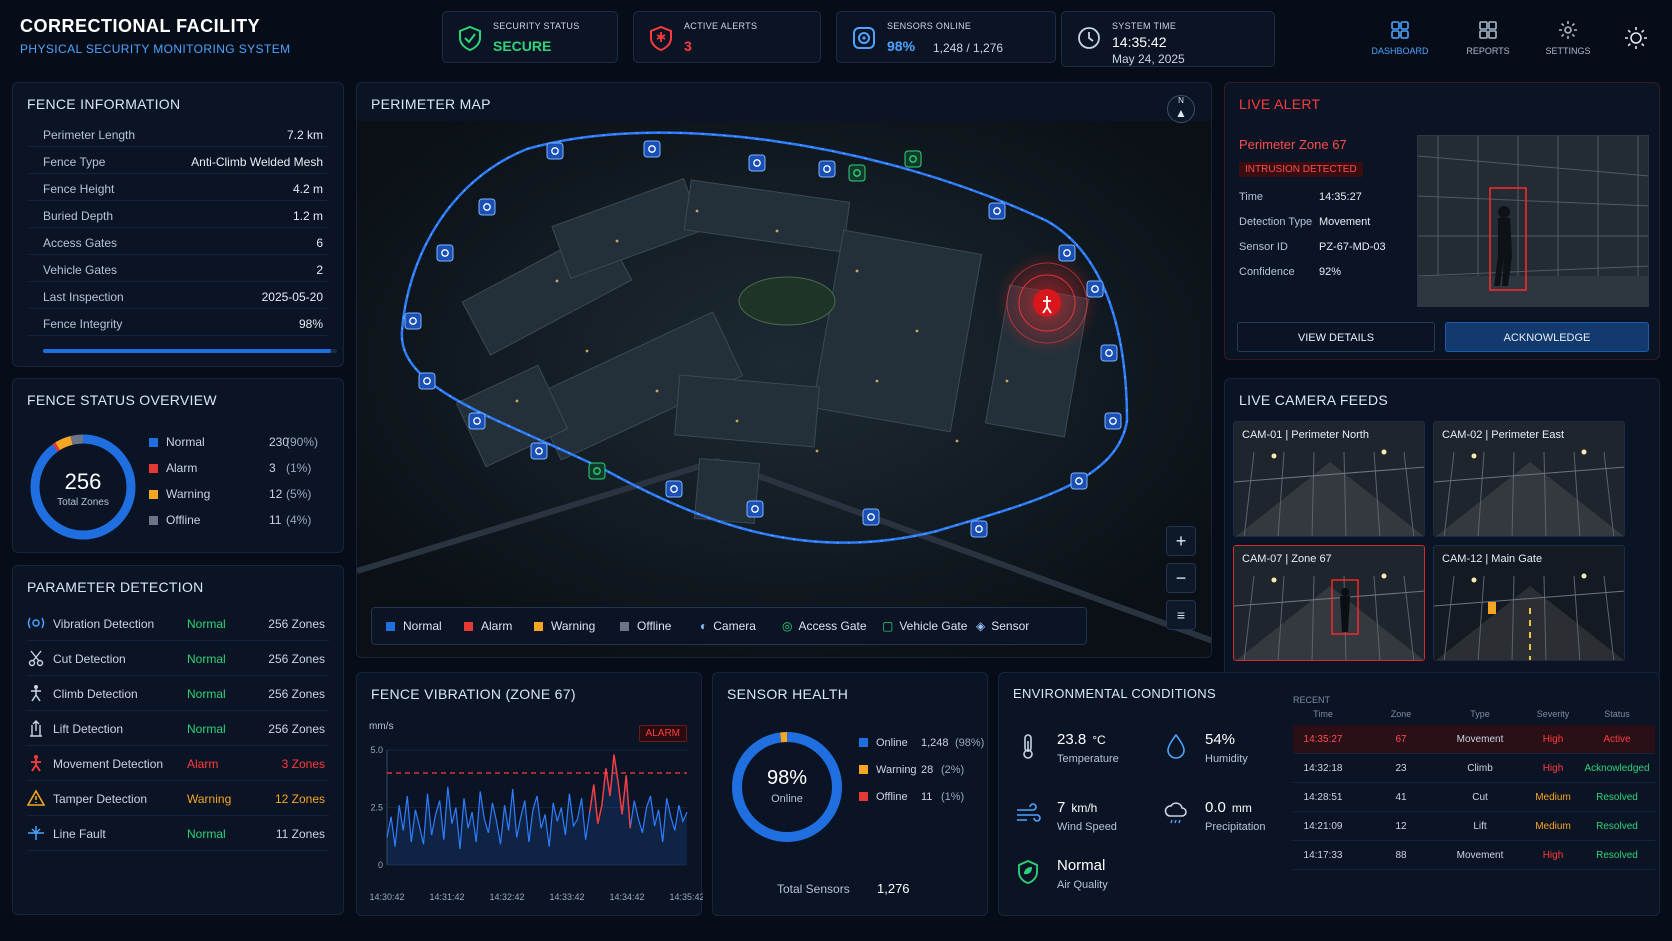 Image resolution: width=1672 pixels, height=941 pixels. Describe the element at coordinates (178, 833) in the screenshot. I see `detection-row: Line Fault Normal 11 Zones` at that location.